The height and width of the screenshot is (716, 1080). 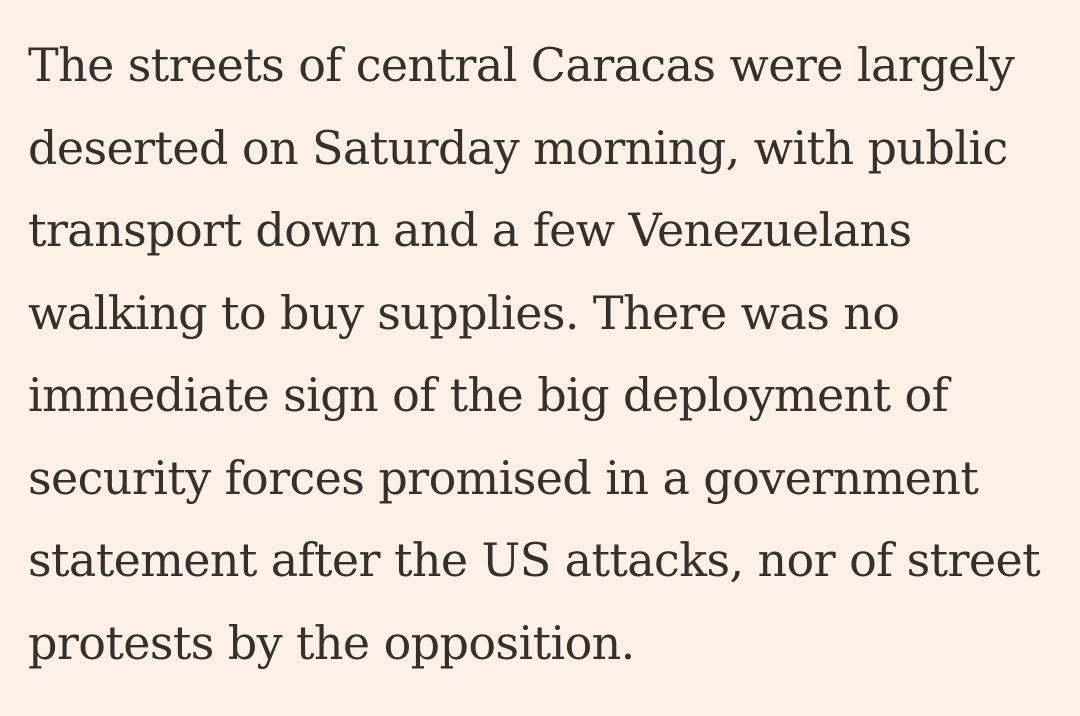 I want to click on paragraph-line: walking to buy supplies. There was no, so click(x=464, y=312).